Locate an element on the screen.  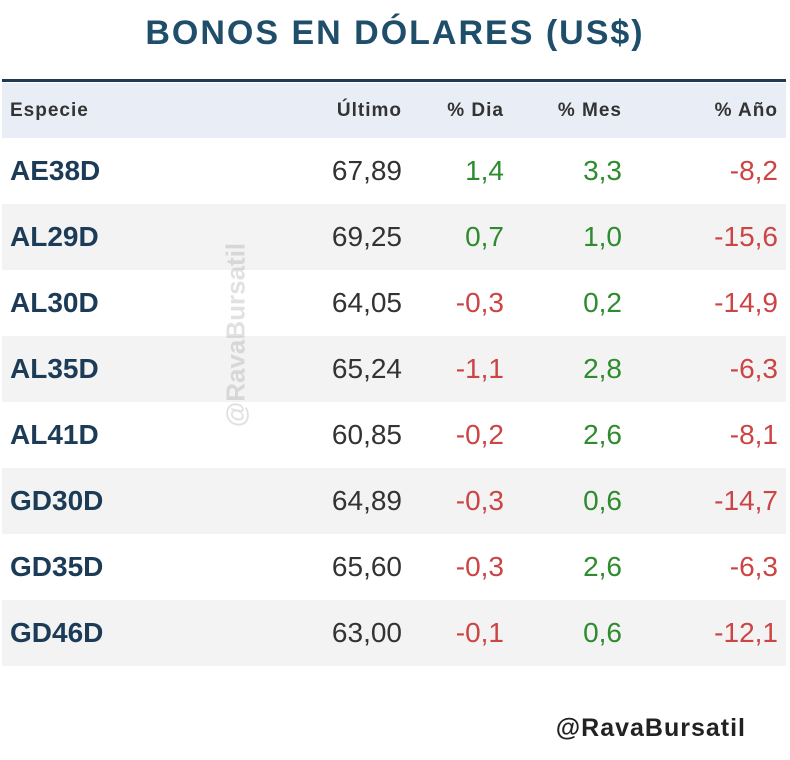
page-title: BONOS EN DÓLARES (US$) is located at coordinates (395, 33).